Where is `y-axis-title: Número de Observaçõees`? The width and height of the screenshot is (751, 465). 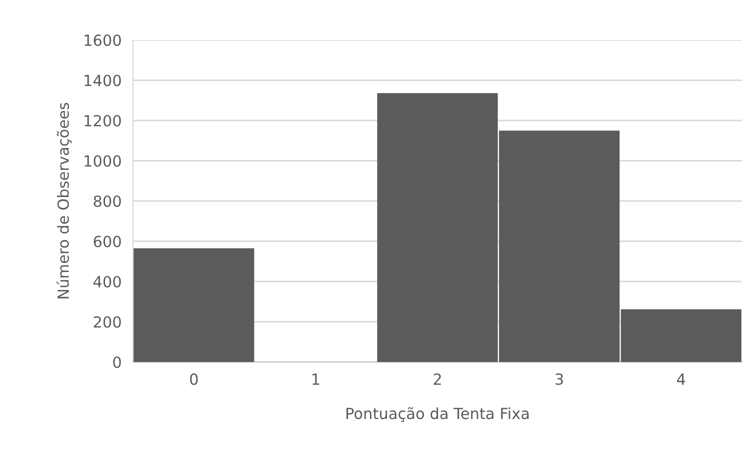 y-axis-title: Número de Observaçõees is located at coordinates (64, 200).